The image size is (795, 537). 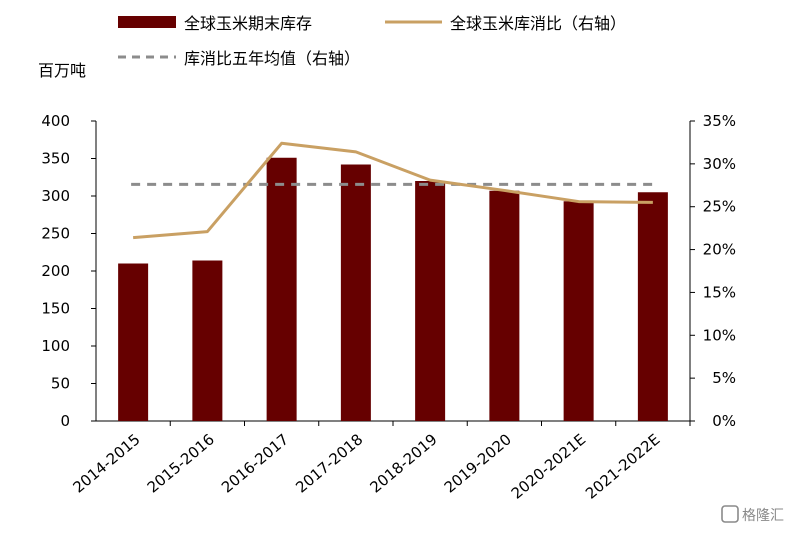 What do you see at coordinates (622, 466) in the screenshot?
I see `x-tick-label-2021-2022E: 2021-2022E` at bounding box center [622, 466].